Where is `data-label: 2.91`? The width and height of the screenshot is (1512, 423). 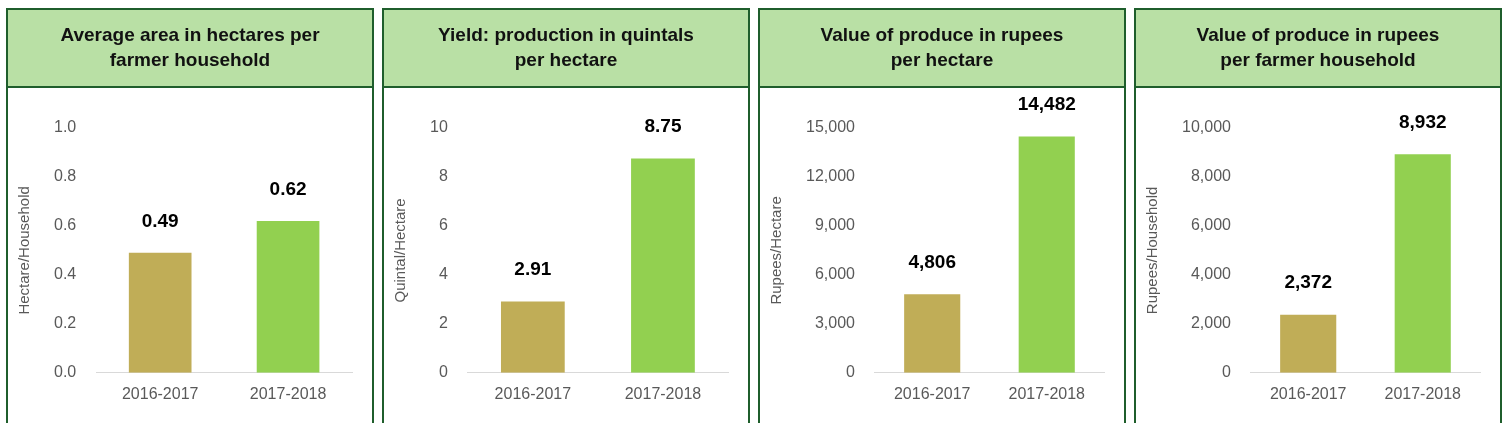 data-label: 2.91 is located at coordinates (533, 269).